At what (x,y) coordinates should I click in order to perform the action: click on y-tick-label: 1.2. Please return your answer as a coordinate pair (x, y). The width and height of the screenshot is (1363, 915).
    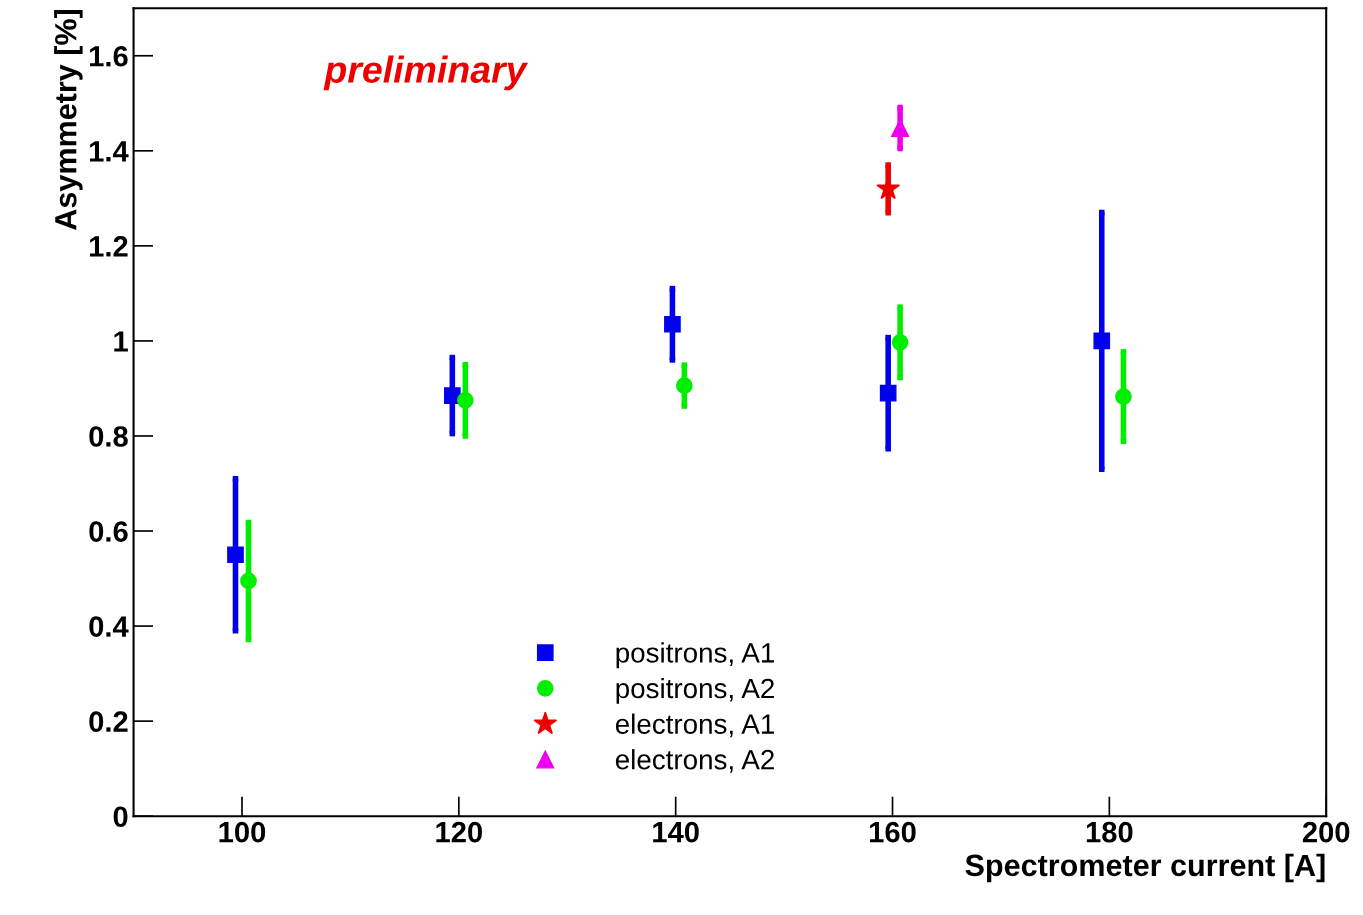
    Looking at the image, I should click on (109, 246).